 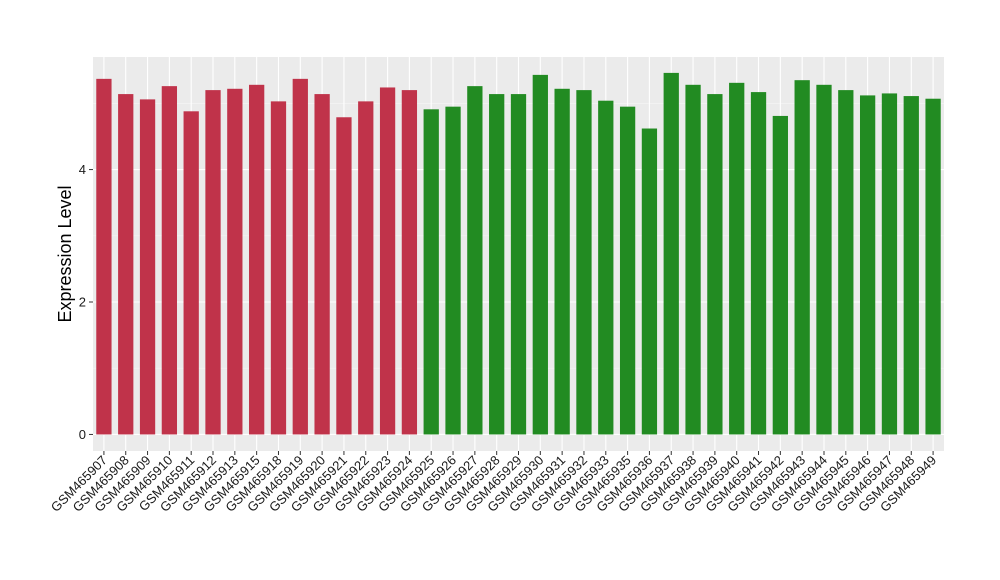 I want to click on bar-GSM465936, so click(x=649, y=281).